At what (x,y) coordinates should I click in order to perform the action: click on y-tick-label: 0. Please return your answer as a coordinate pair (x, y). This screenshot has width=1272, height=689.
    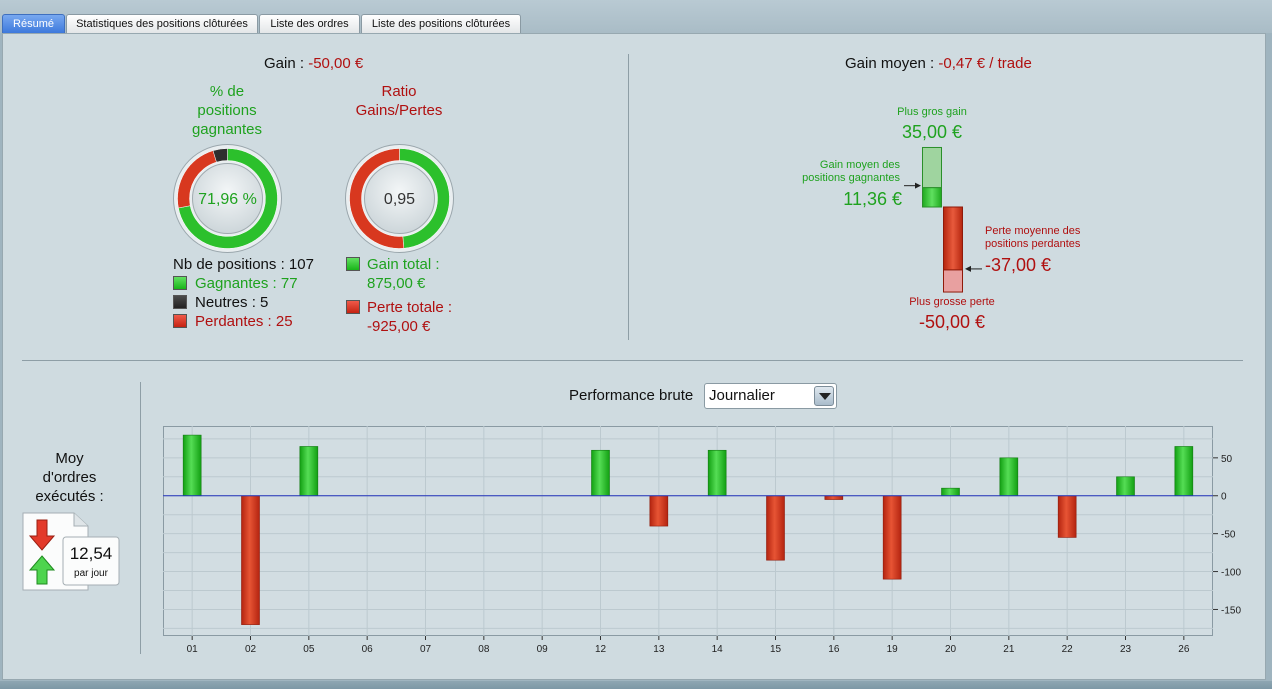
    Looking at the image, I should click on (1224, 497).